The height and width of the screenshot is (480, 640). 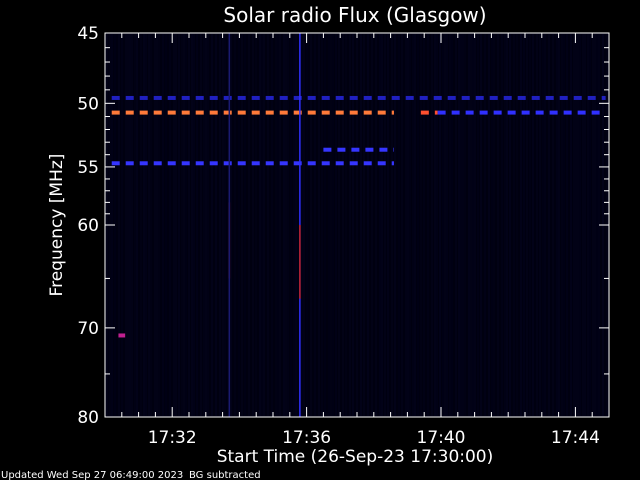 What do you see at coordinates (88, 168) in the screenshot?
I see `y-tick-label: 55` at bounding box center [88, 168].